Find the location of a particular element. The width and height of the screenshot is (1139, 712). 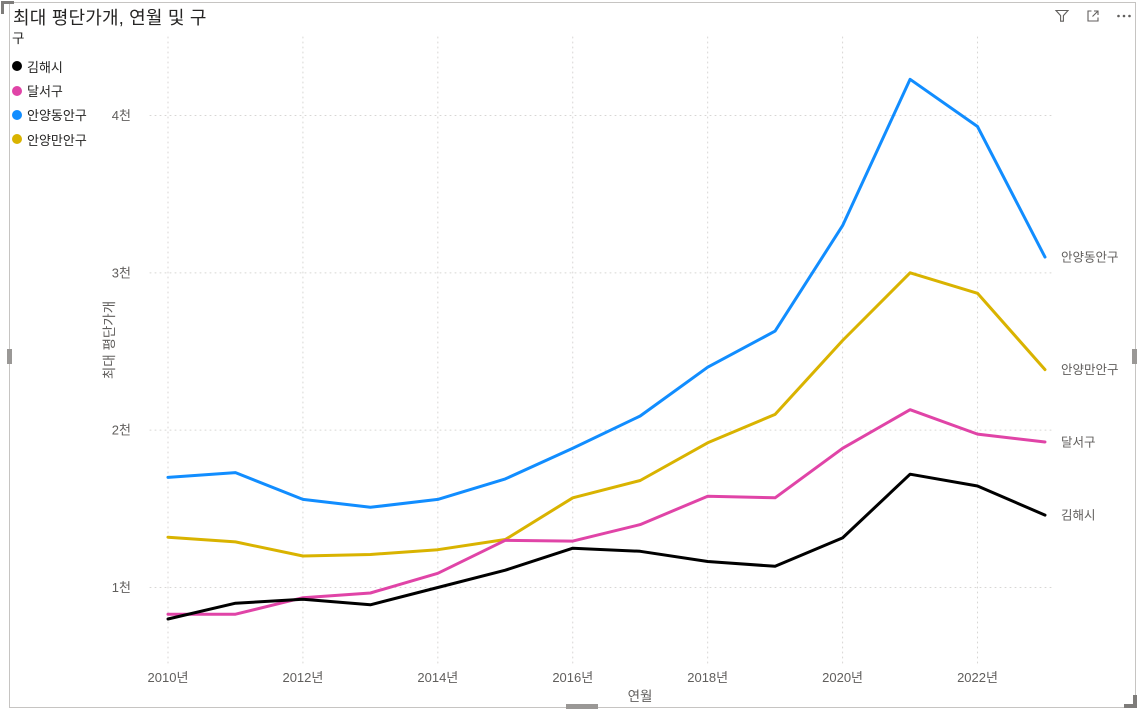

x-tick-label: 2010년 is located at coordinates (168, 677).